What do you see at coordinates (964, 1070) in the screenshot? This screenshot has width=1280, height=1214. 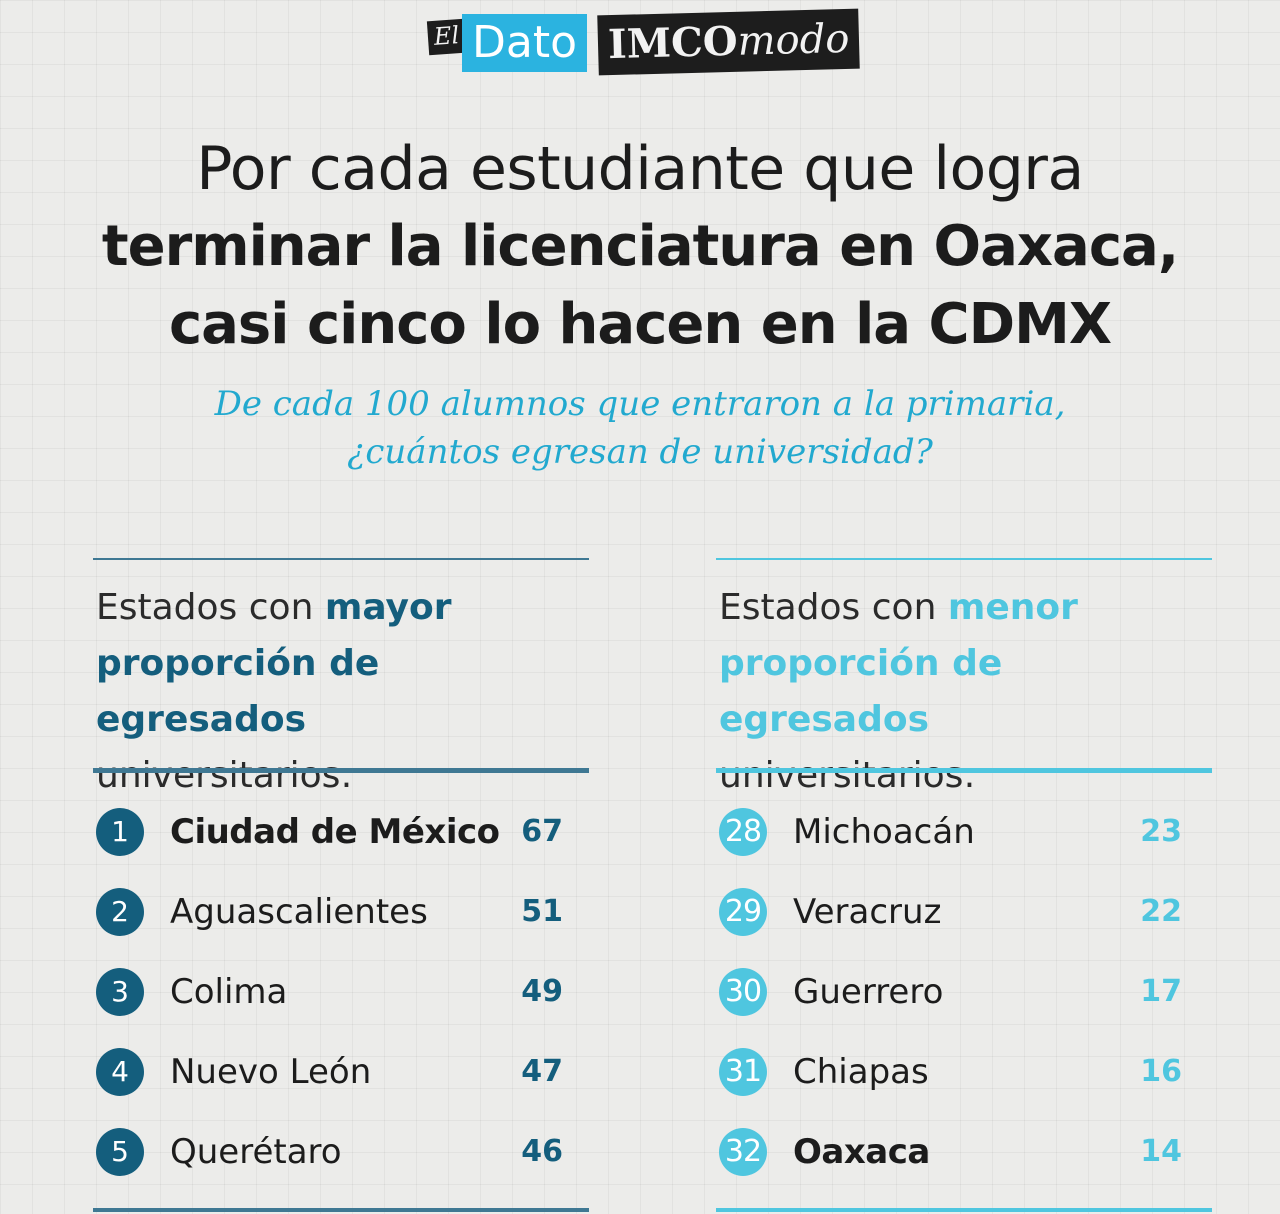 I see `list-item: 31 Chiapas 16` at bounding box center [964, 1070].